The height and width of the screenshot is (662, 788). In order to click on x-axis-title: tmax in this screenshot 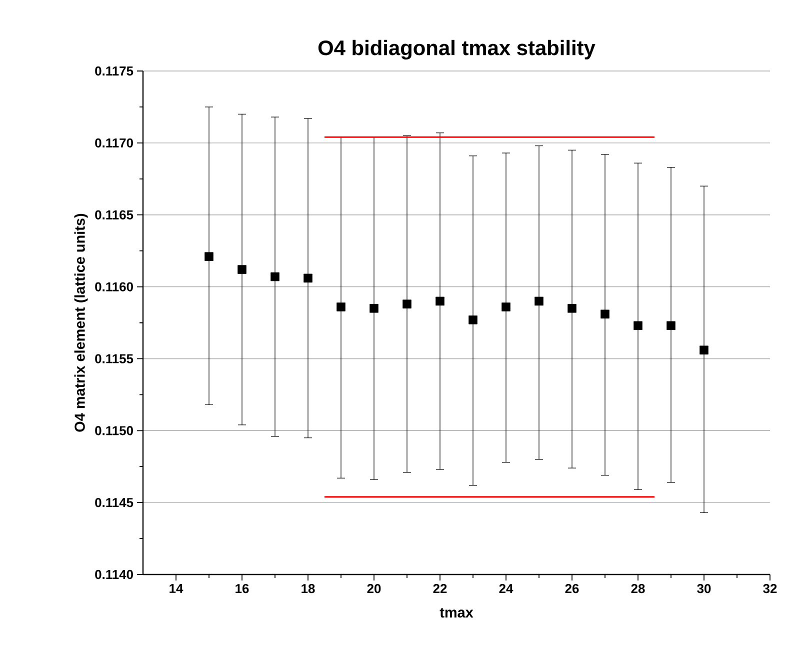, I will do `click(457, 613)`.